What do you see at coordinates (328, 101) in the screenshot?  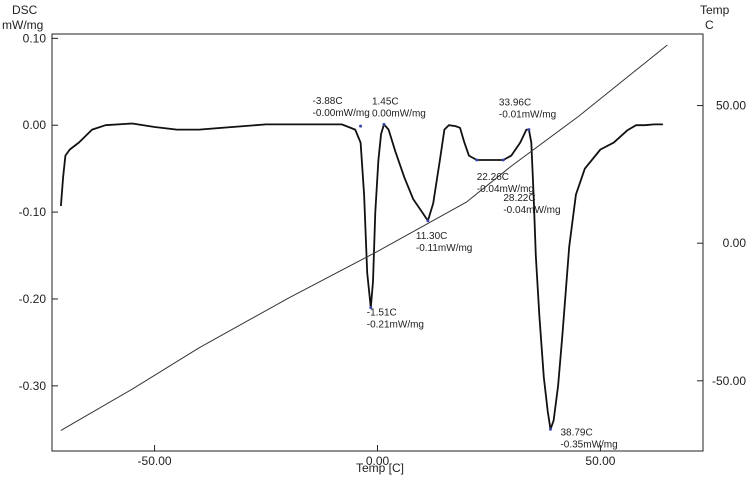 I see `annotation-temp-0: -3.88C` at bounding box center [328, 101].